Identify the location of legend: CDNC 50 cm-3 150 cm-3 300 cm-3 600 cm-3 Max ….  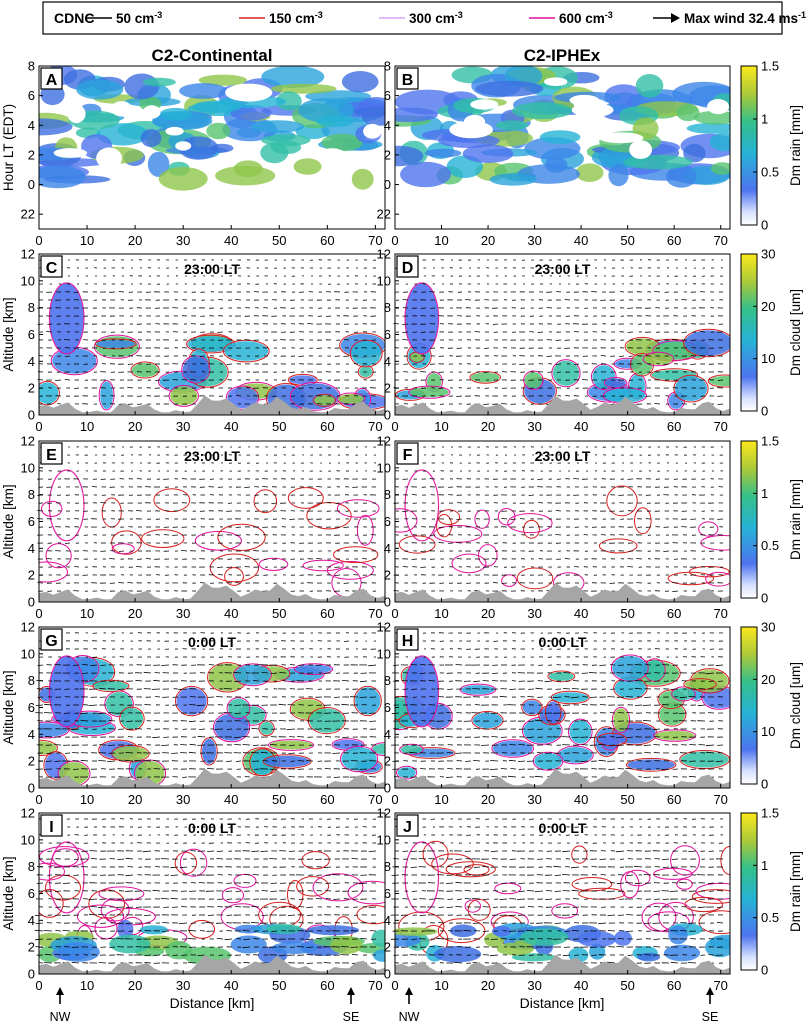
(424, 18).